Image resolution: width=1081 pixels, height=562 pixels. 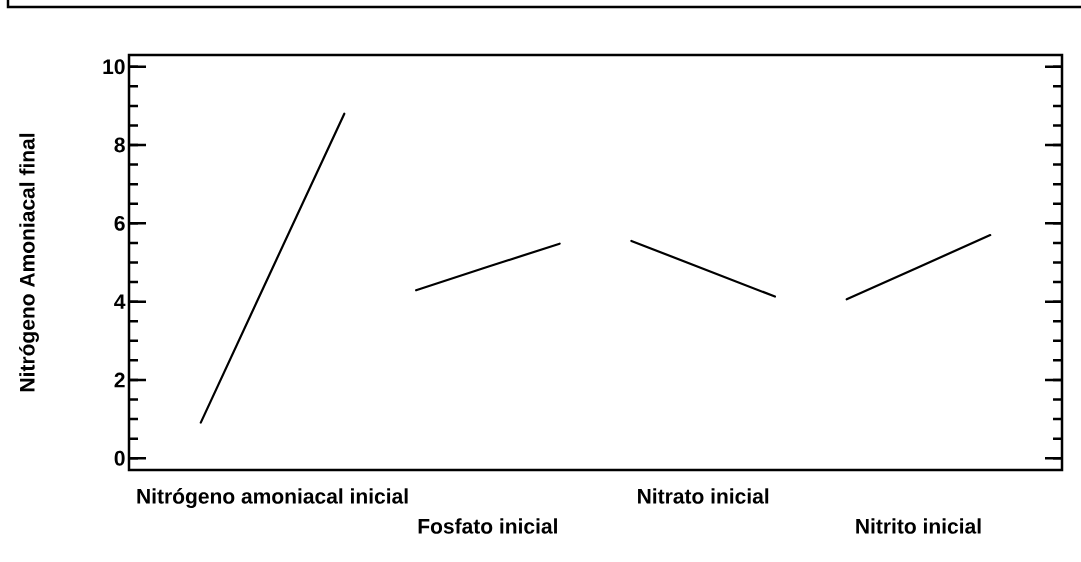 What do you see at coordinates (703, 496) in the screenshot?
I see `x-tick-label: Nitrato inicial` at bounding box center [703, 496].